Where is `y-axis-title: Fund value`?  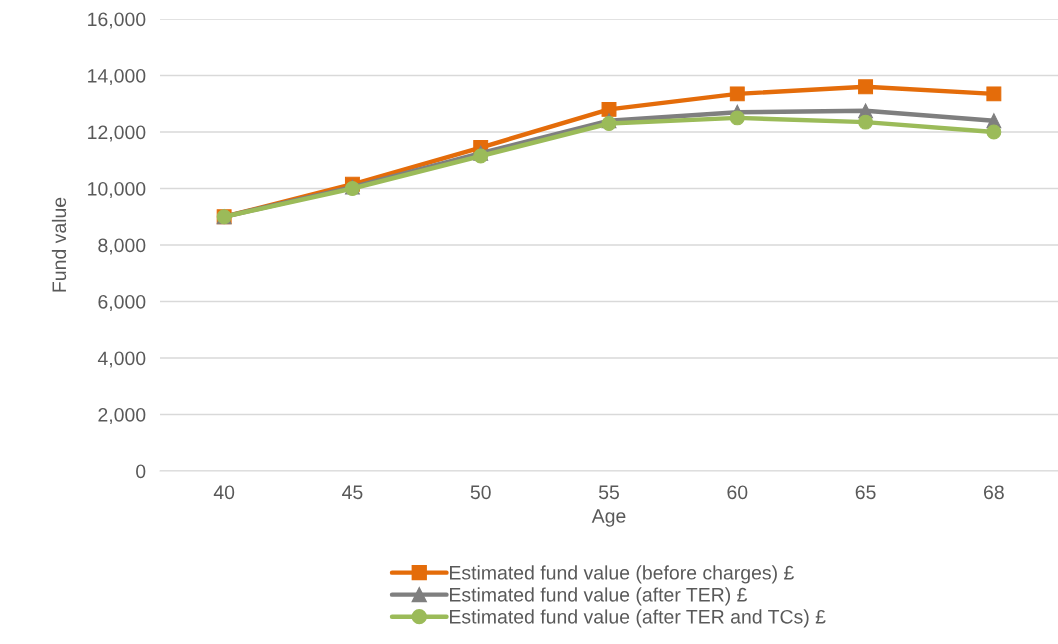 y-axis-title: Fund value is located at coordinates (59, 244).